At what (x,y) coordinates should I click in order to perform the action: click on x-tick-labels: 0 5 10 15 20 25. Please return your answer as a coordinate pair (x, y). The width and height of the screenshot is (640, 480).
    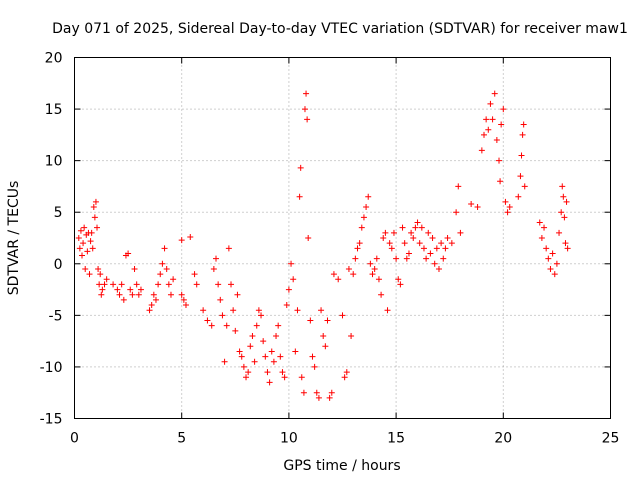
    Looking at the image, I should click on (344, 439).